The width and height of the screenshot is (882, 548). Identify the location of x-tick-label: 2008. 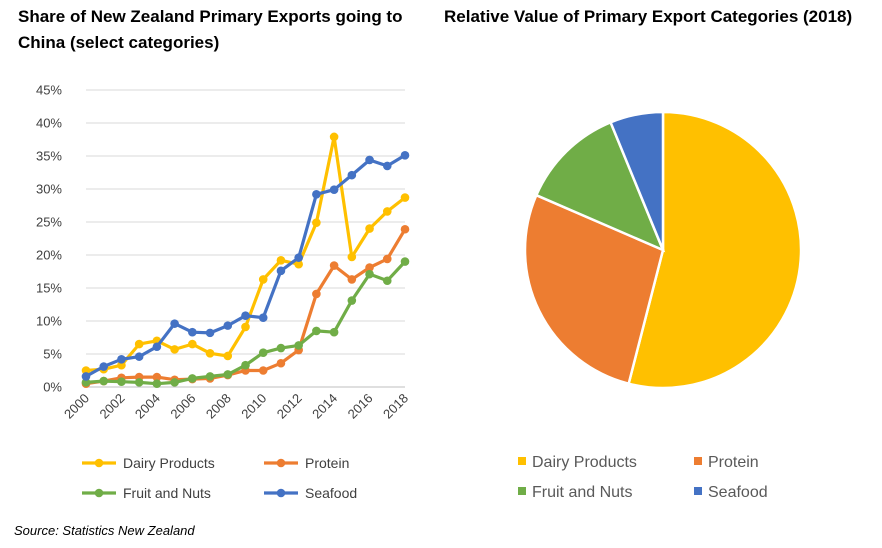
(218, 406).